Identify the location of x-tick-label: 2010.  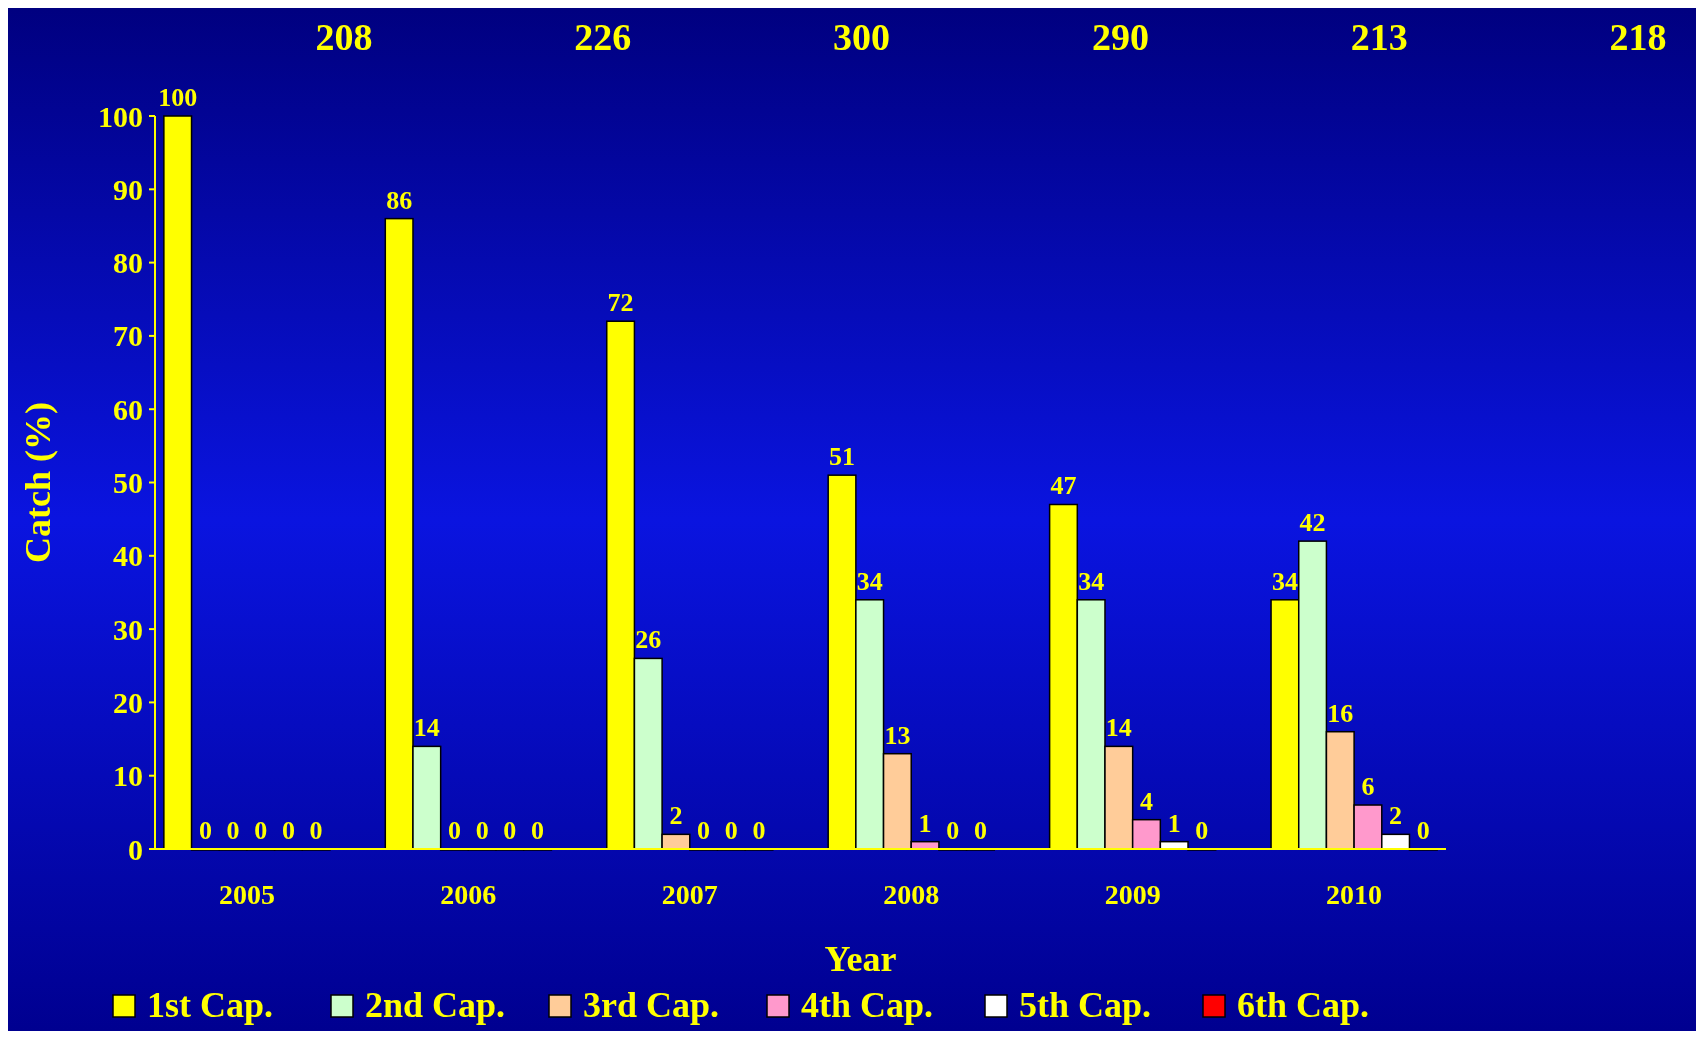
(1354, 894).